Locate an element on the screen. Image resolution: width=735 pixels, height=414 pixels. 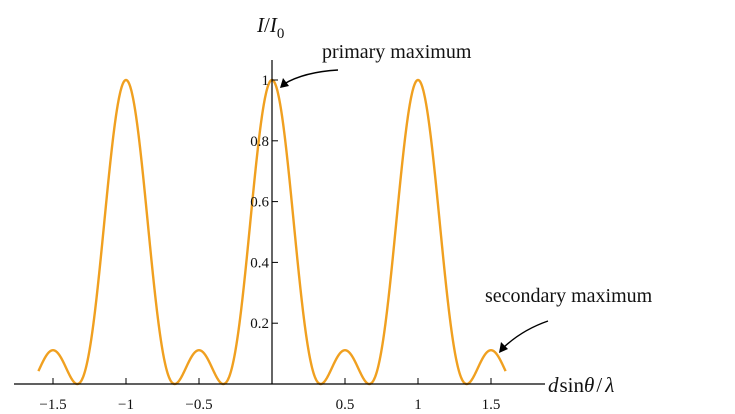
y-axis-title-main: I is located at coordinates (260, 25).